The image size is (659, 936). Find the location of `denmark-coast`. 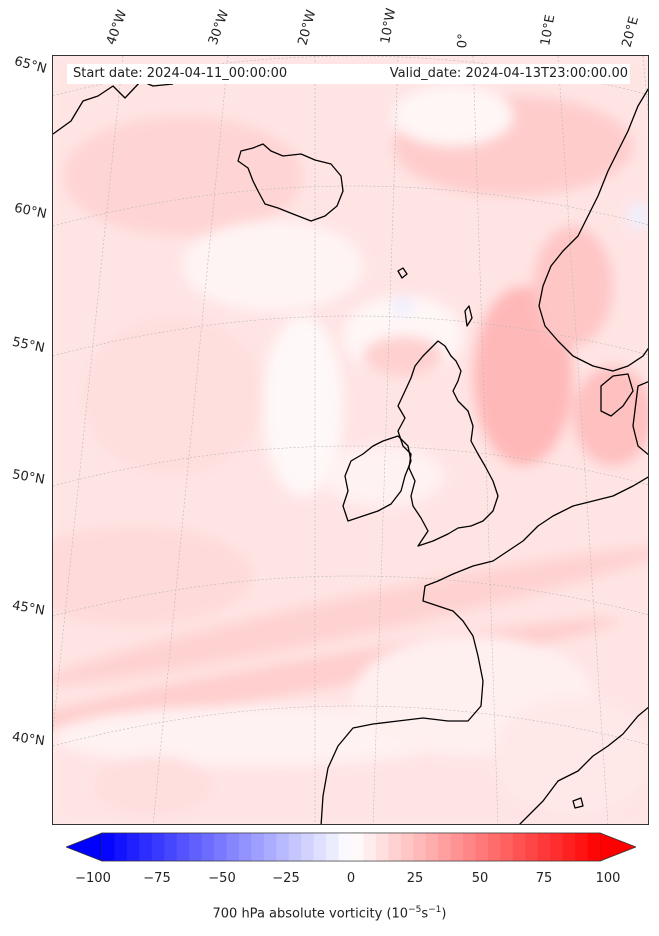

denmark-coast is located at coordinates (617, 395).